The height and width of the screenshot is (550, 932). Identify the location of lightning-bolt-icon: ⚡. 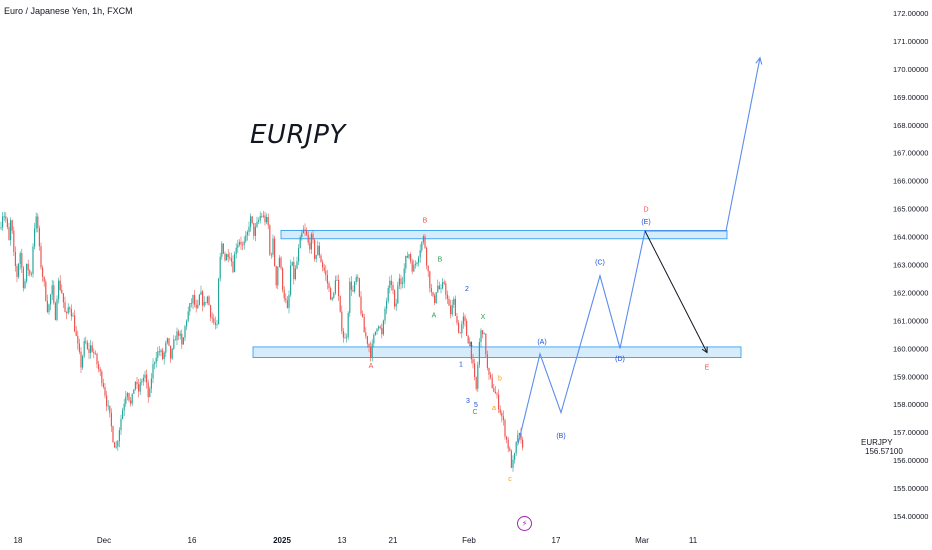
(524, 523).